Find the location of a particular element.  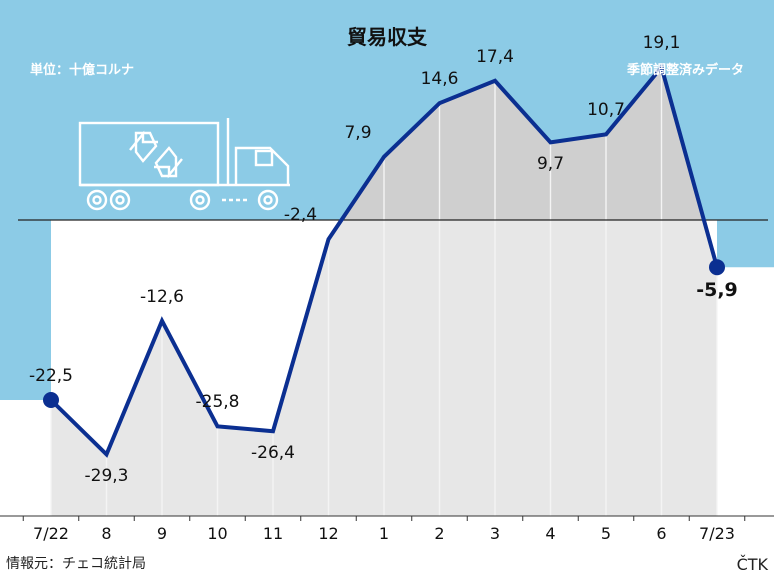

x-tick-label: 8 is located at coordinates (106, 533).